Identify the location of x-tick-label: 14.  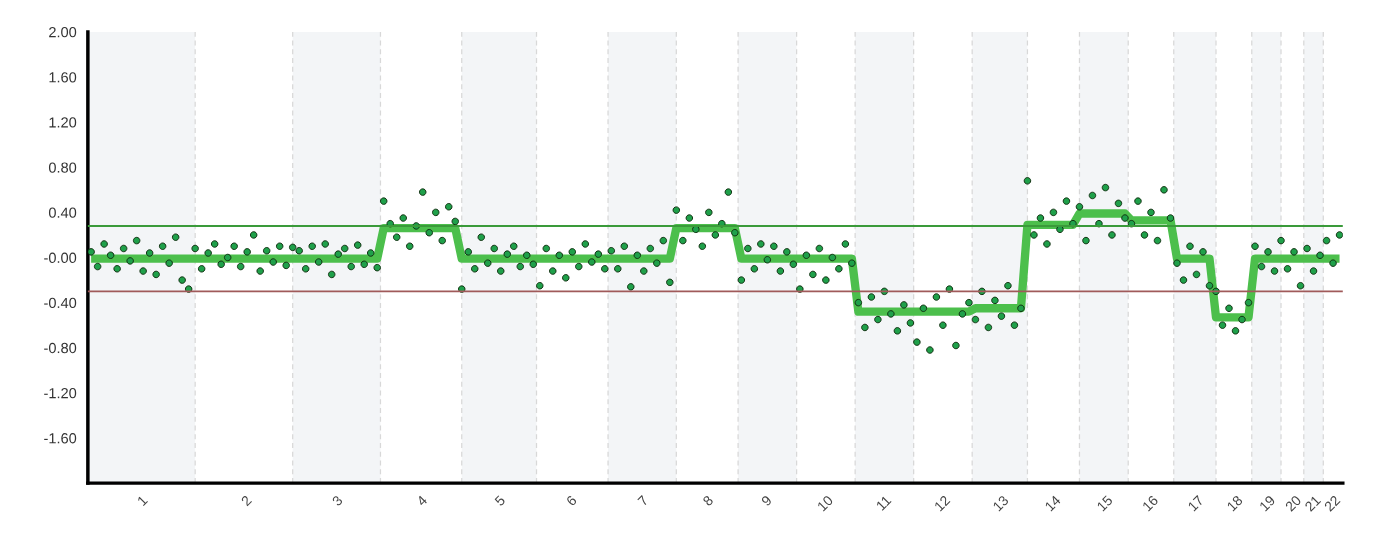
(1053, 503).